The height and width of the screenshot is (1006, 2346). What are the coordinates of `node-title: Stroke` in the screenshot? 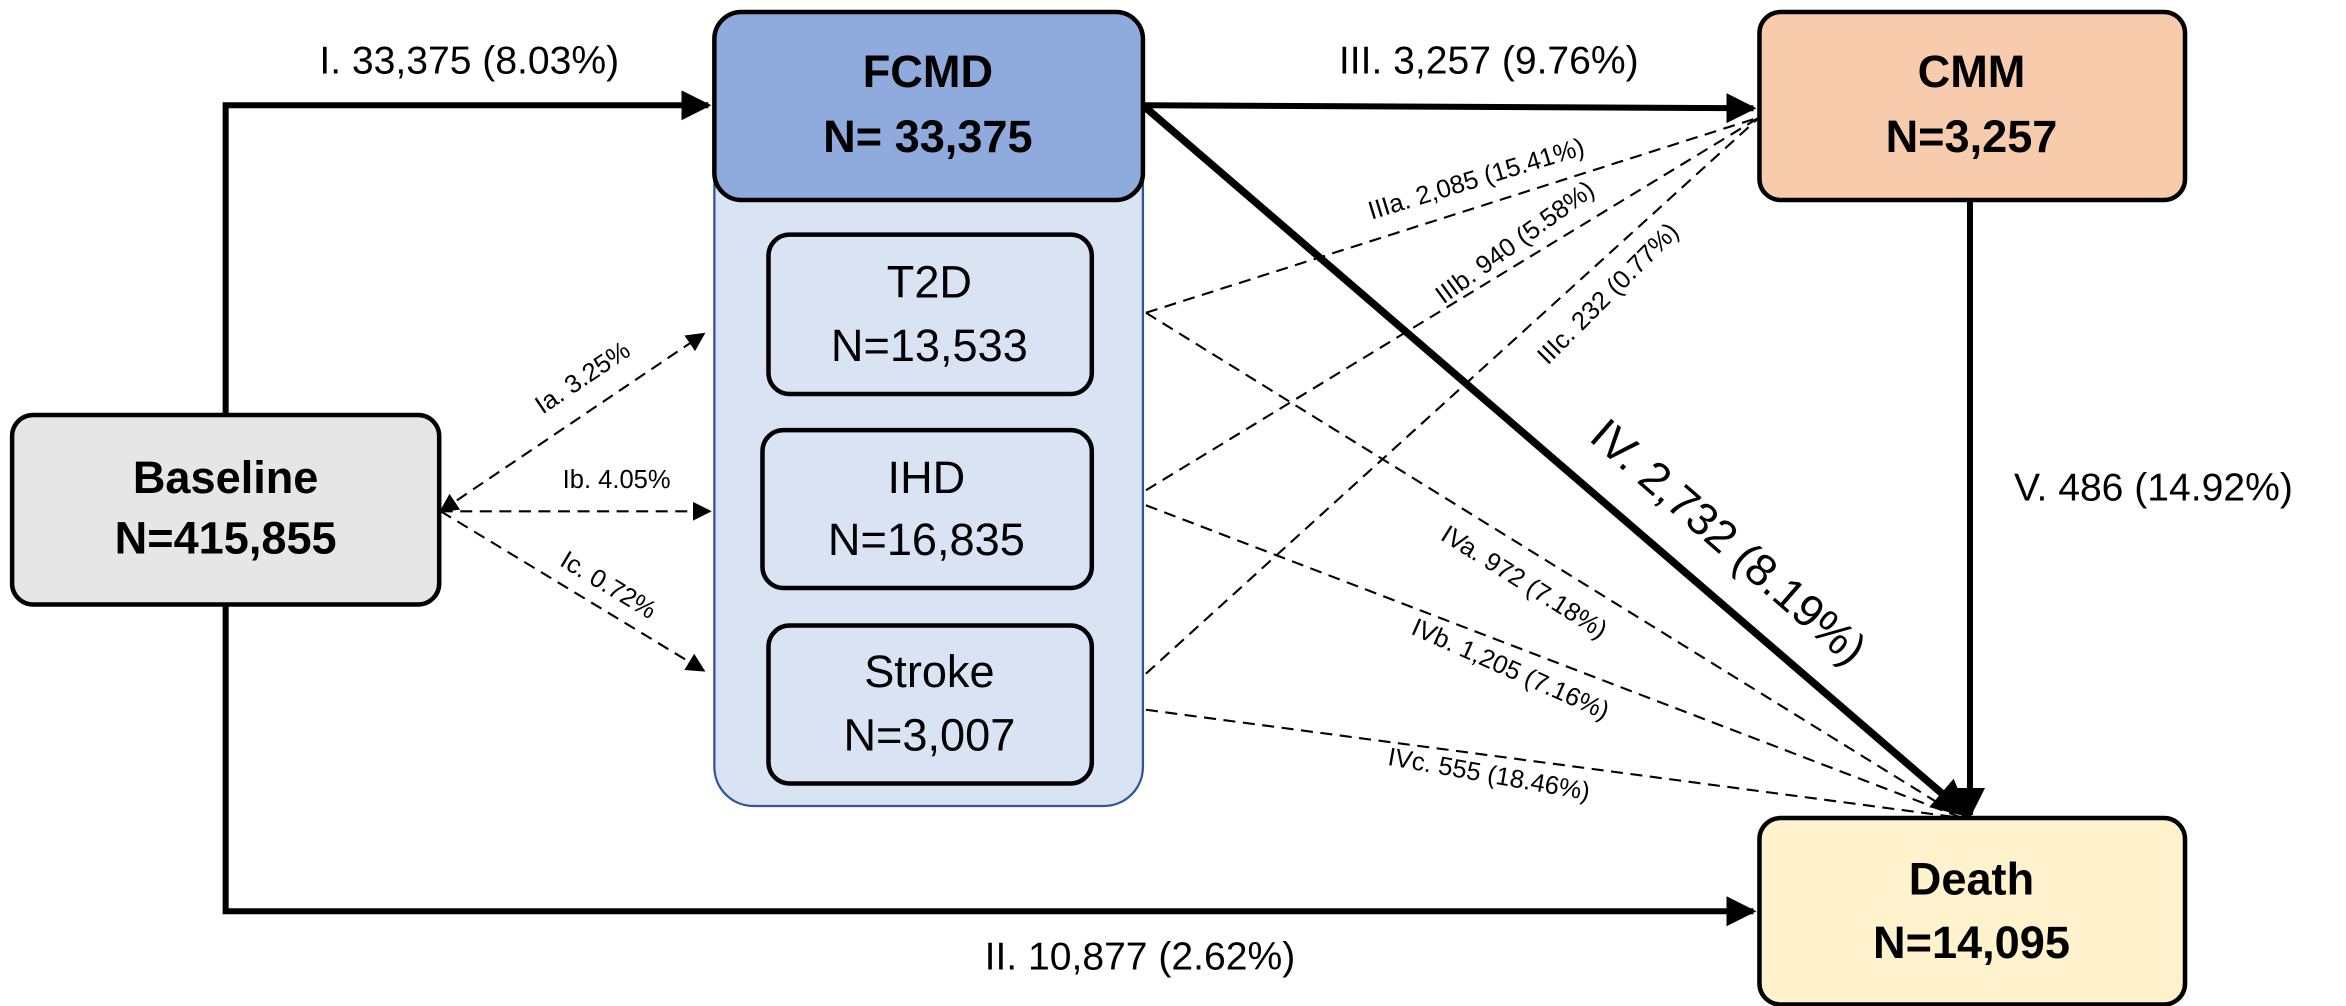 It's located at (929, 671).